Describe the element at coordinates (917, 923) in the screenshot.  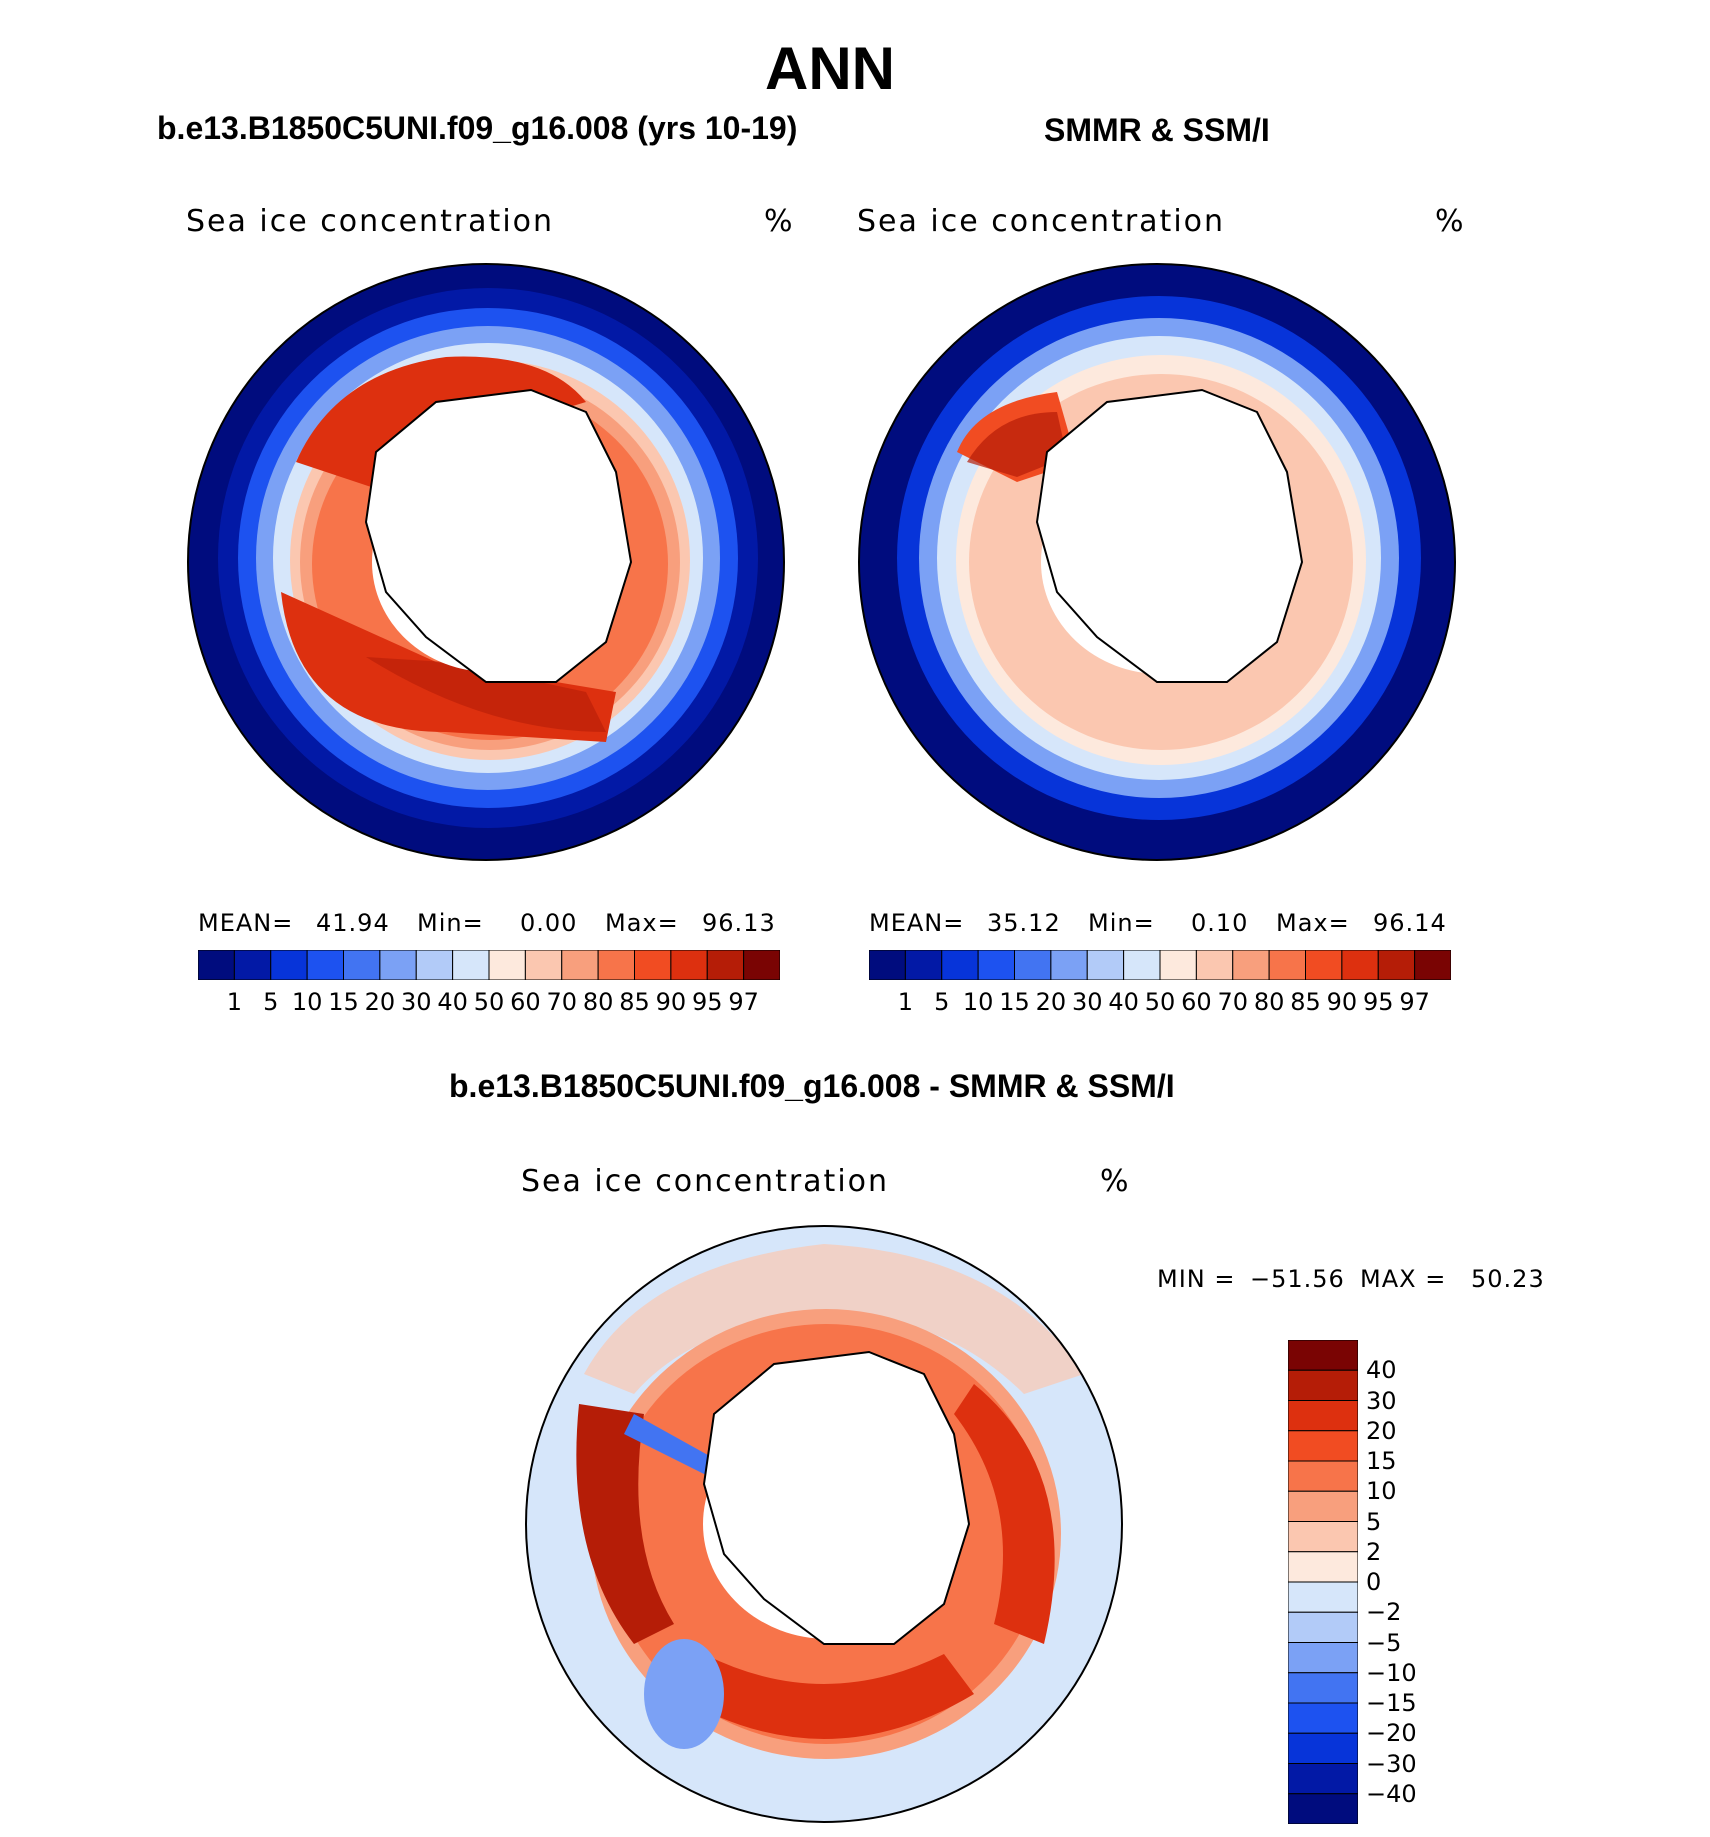
I see `obs-mean-label: MEAN=` at that location.